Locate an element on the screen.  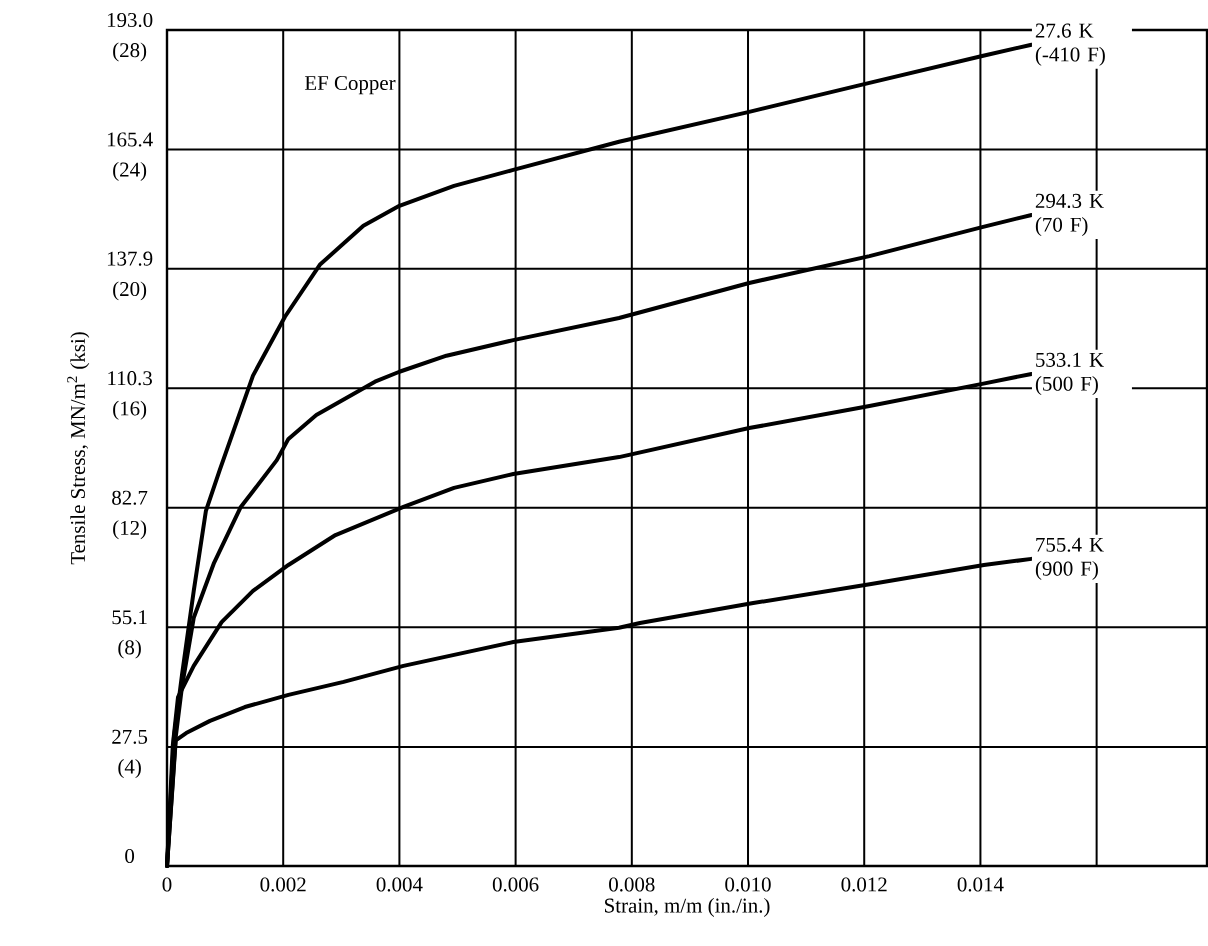
y2-tick-label: (12) is located at coordinates (130, 530).